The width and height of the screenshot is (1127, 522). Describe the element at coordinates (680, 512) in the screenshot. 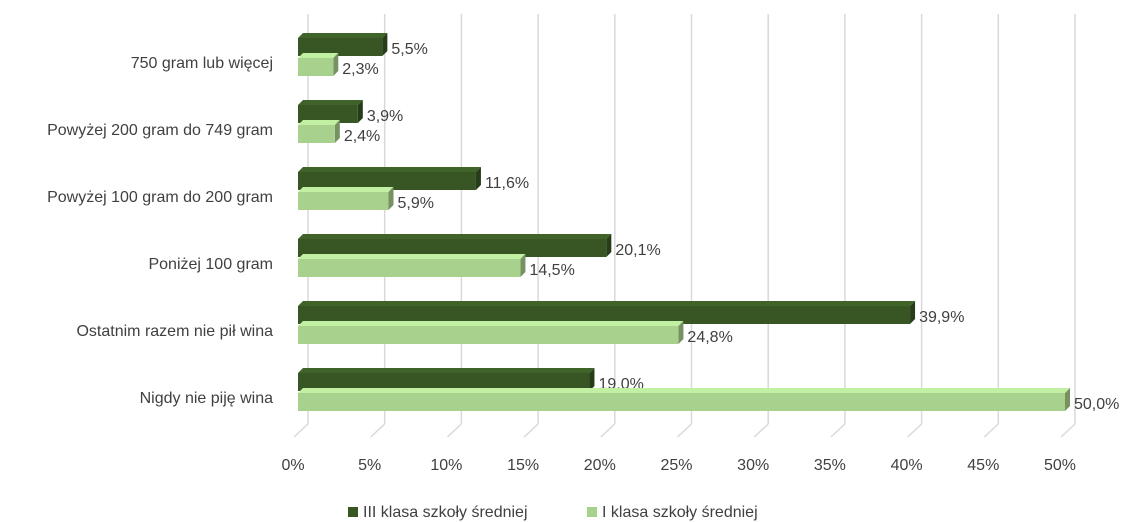

I see `legend-label: I klasa szkoły średniej` at that location.